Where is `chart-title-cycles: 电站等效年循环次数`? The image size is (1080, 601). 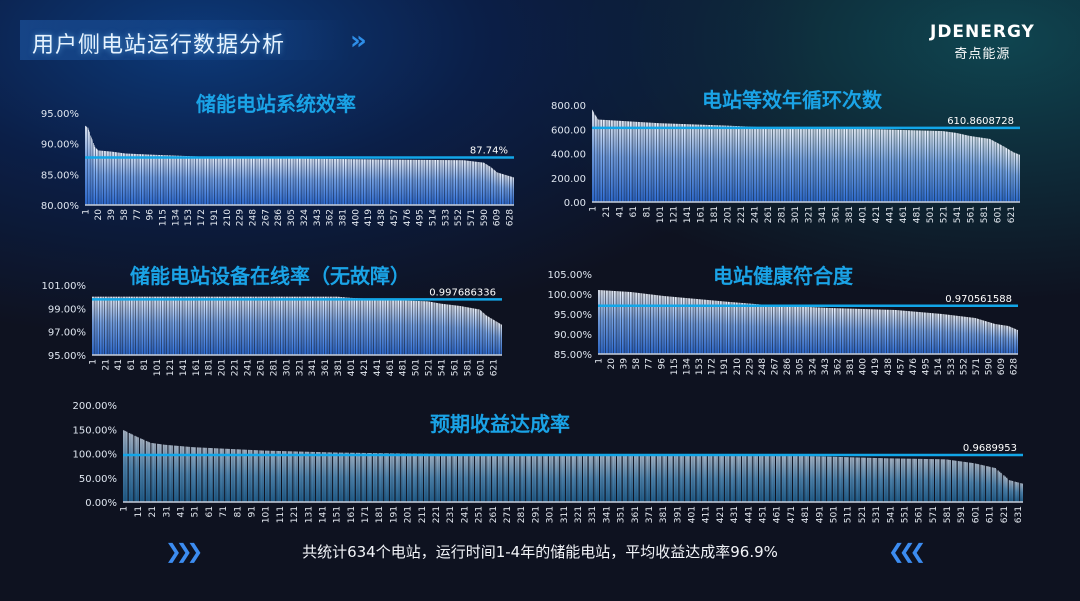
chart-title-cycles: 电站等效年循环次数 is located at coordinates (792, 100).